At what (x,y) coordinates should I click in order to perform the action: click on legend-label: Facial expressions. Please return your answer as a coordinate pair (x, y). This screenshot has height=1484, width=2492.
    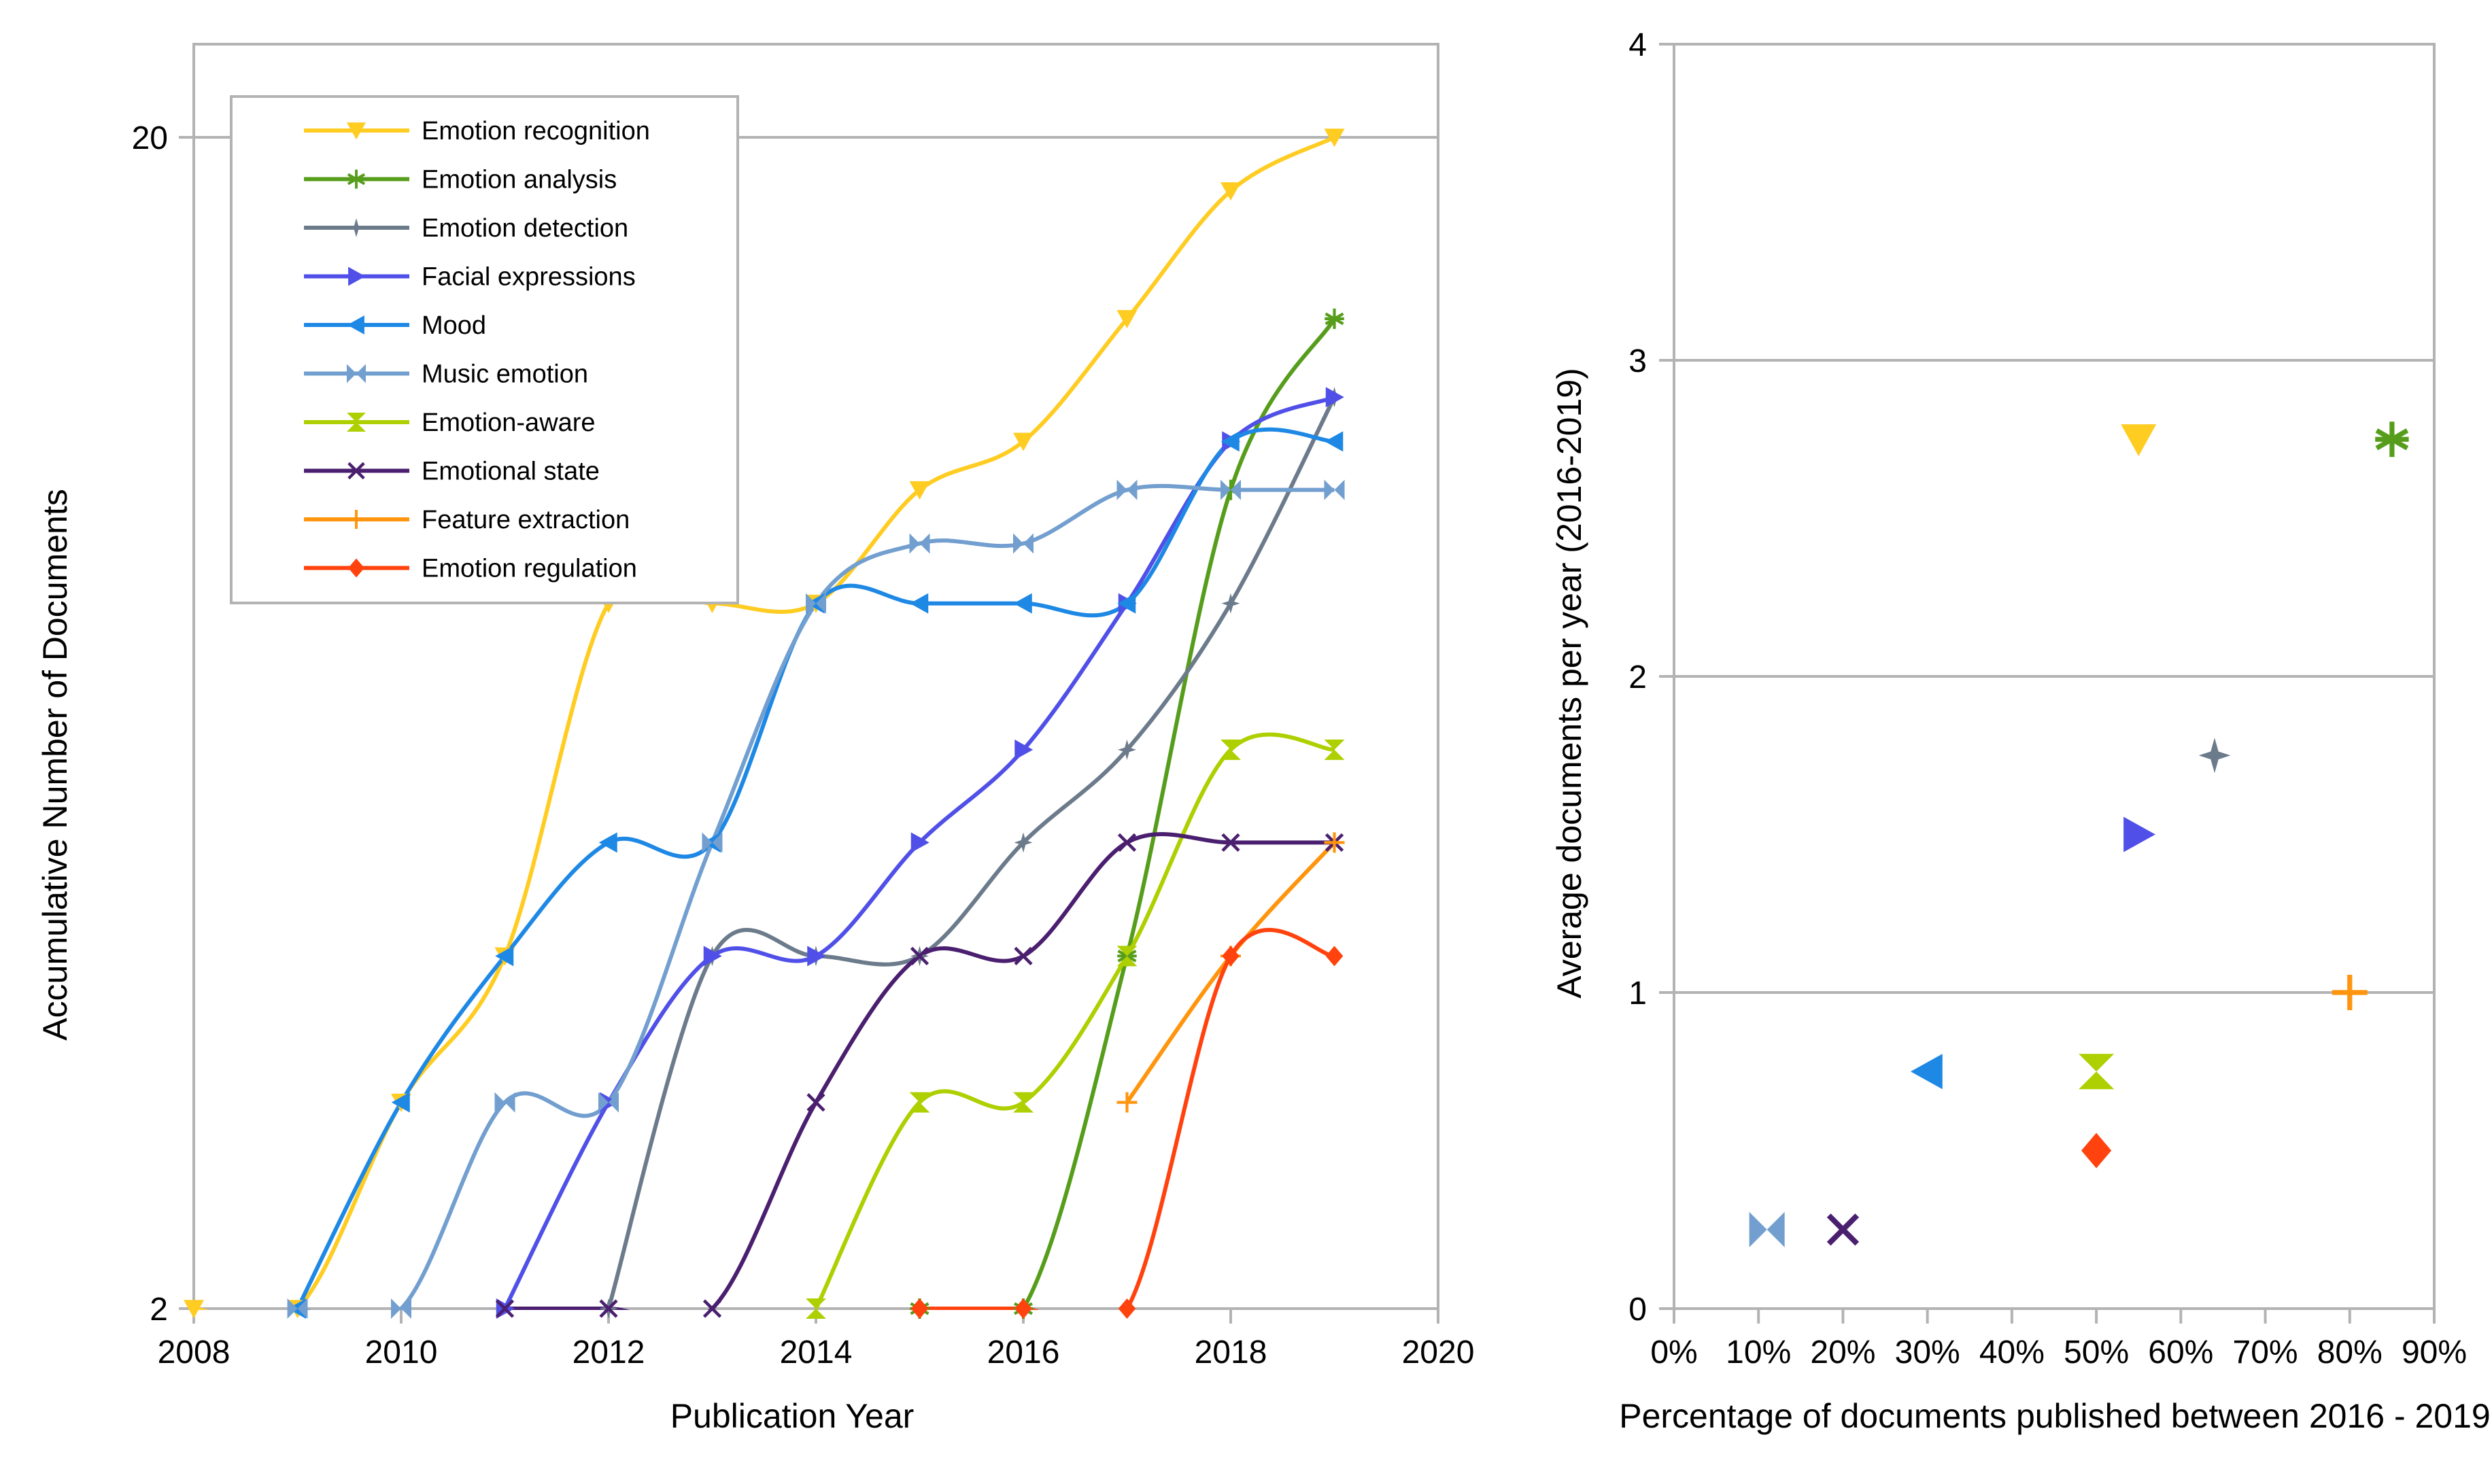
    Looking at the image, I should click on (529, 278).